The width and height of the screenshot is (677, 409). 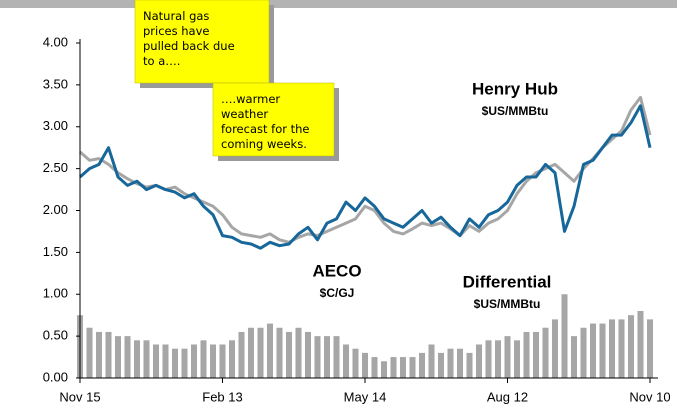 I want to click on series-label: Differential, so click(x=507, y=281).